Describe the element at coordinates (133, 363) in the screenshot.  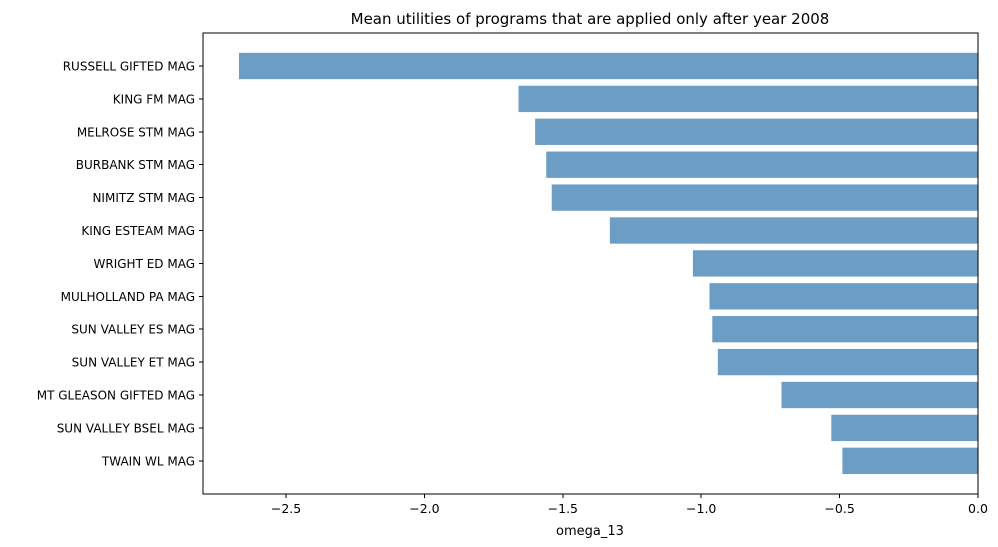
I see `category-label: SUN VALLEY ET MAG` at that location.